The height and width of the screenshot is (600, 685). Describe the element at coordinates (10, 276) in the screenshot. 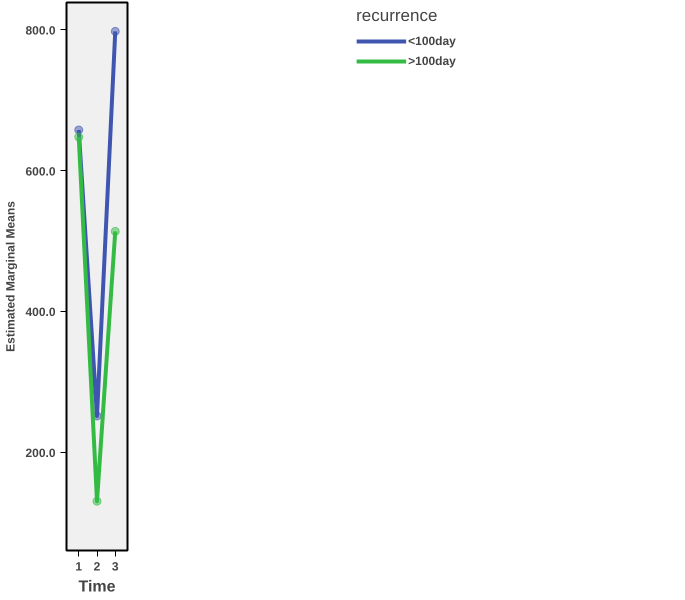

I see `y-axis-title: Estimated Marginal Means` at that location.